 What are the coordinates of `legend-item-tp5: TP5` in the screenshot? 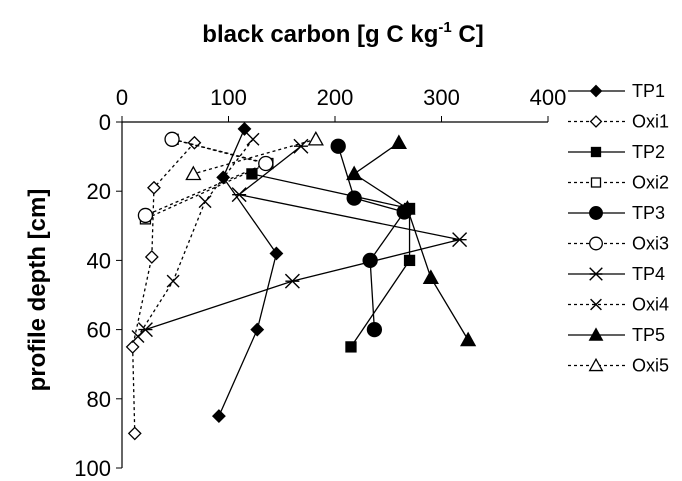 It's located at (616, 335).